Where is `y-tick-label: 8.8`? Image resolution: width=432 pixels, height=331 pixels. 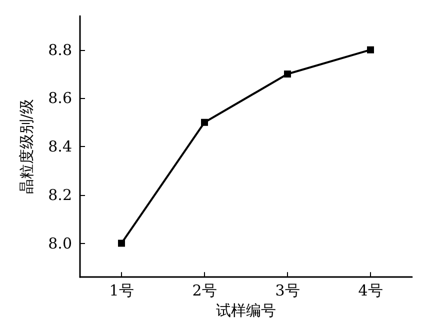
y-tick-label: 8.8 is located at coordinates (60, 49).